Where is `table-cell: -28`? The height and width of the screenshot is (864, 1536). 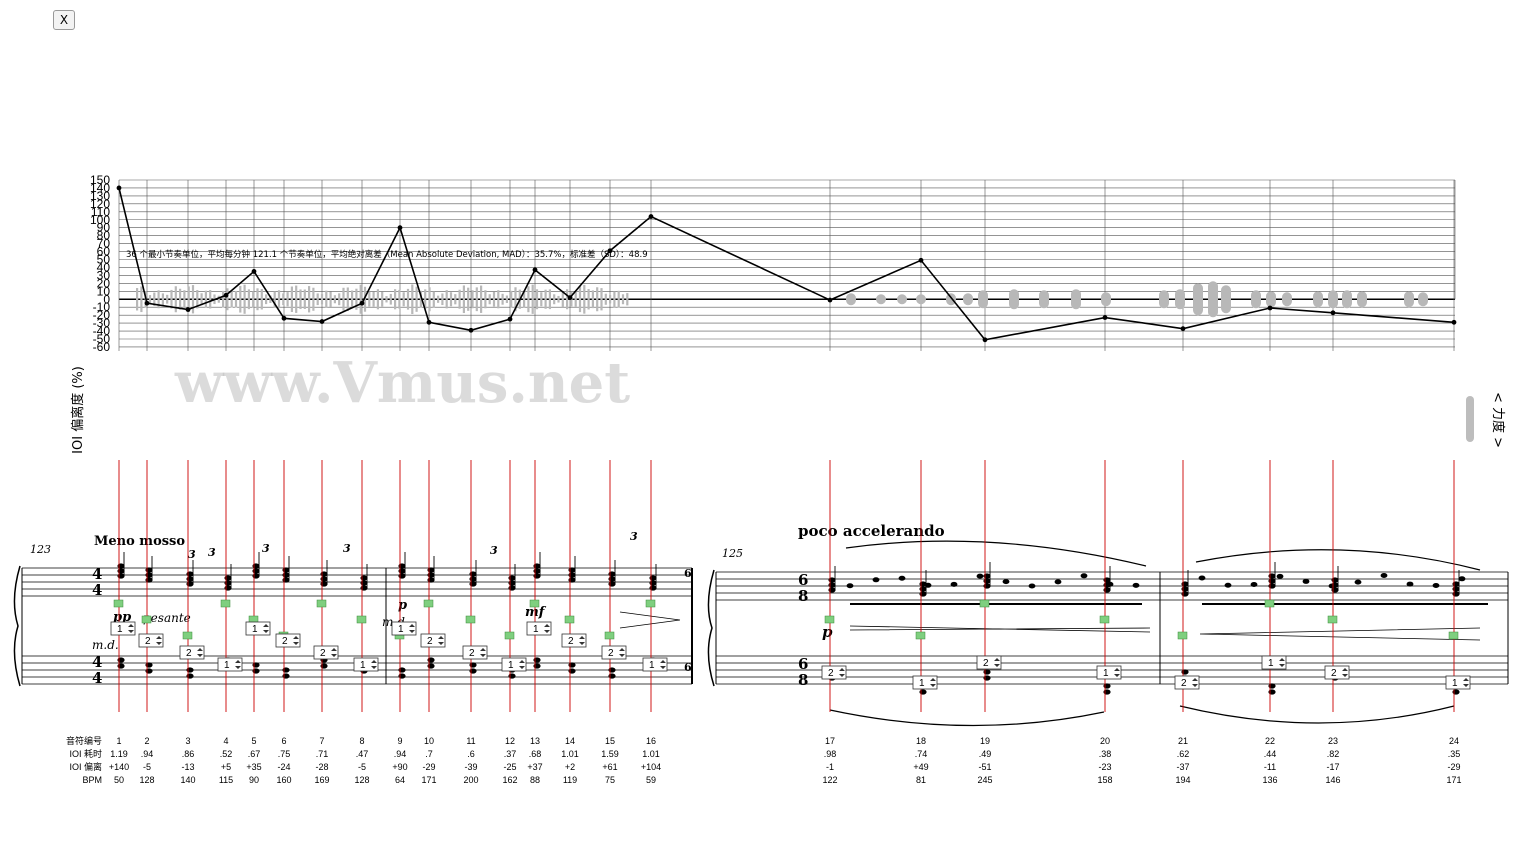 table-cell: -28 is located at coordinates (321, 767).